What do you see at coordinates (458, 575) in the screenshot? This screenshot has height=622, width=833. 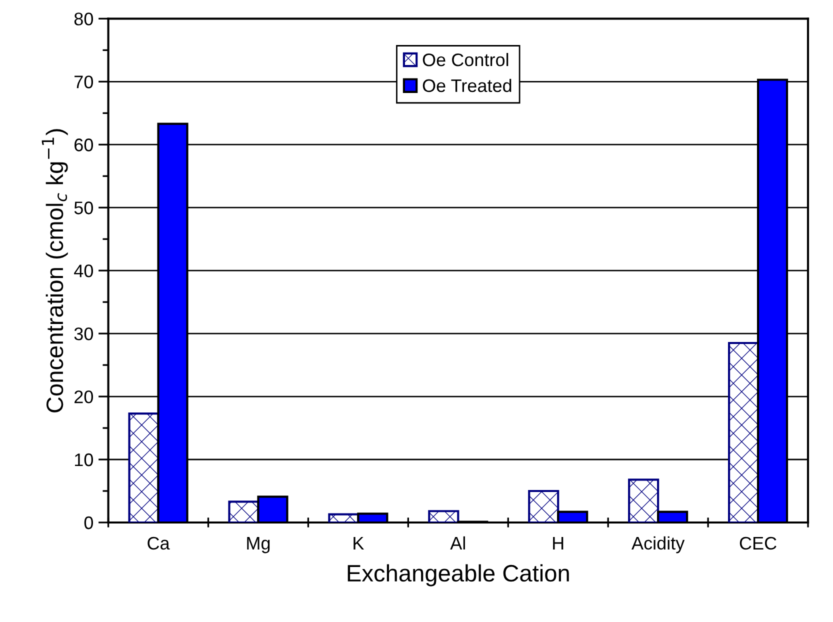 I see `x-axis-title: Exchangeable Cation` at bounding box center [458, 575].